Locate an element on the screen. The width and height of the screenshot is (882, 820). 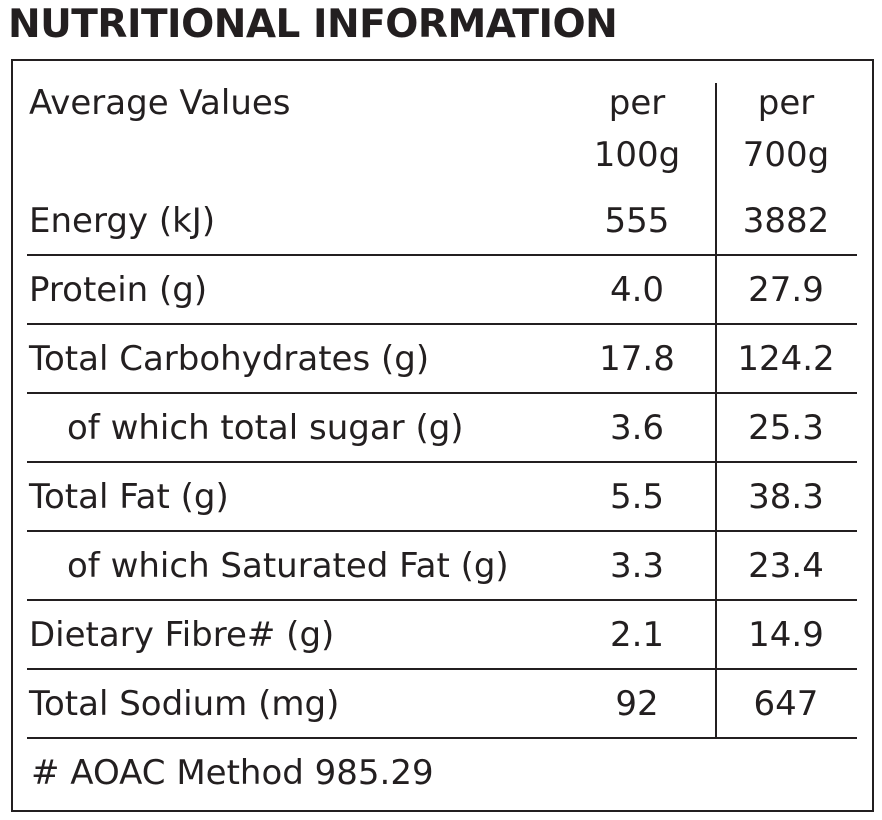
row-value-saturated-fat-per700g: 23.4 is located at coordinates (786, 566).